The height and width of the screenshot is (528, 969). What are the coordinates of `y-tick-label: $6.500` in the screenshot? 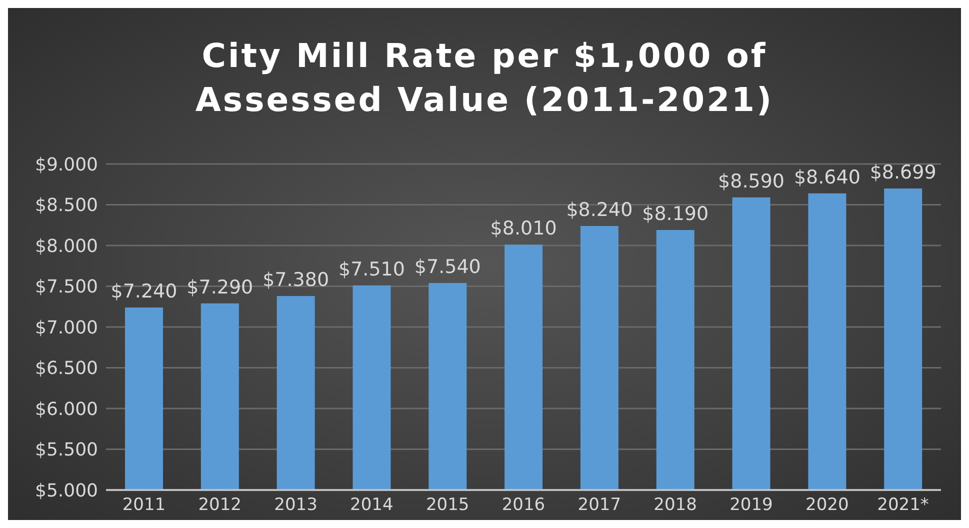 It's located at (66, 369).